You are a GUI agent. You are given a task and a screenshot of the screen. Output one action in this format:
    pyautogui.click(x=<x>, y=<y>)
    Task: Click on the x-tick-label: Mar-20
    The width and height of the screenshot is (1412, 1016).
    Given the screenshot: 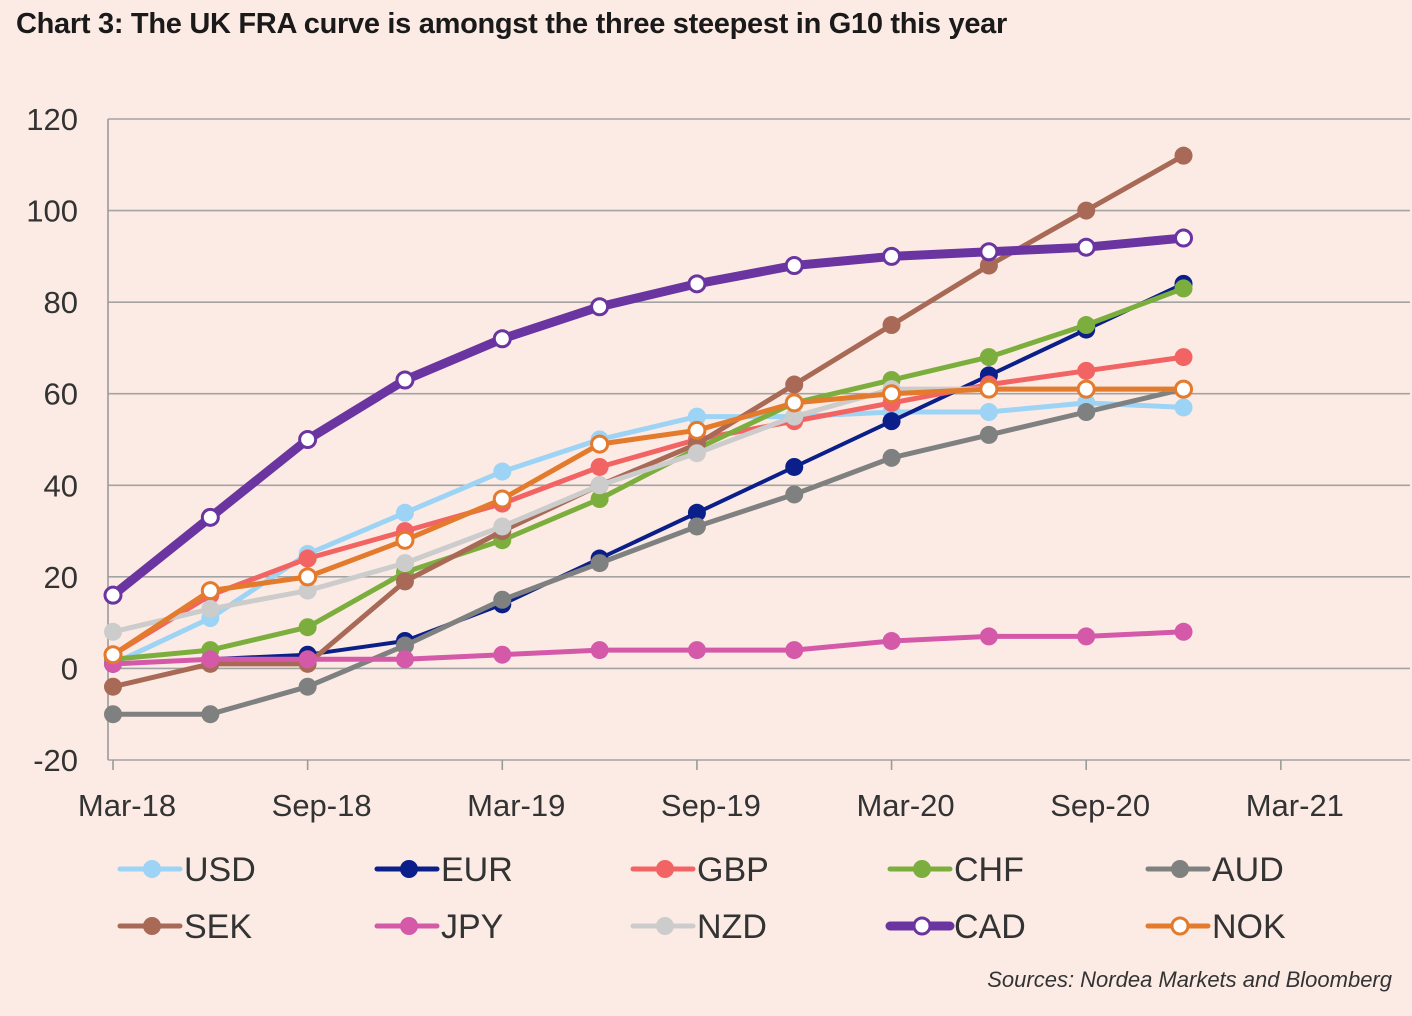 What is the action you would take?
    pyautogui.click(x=905, y=805)
    